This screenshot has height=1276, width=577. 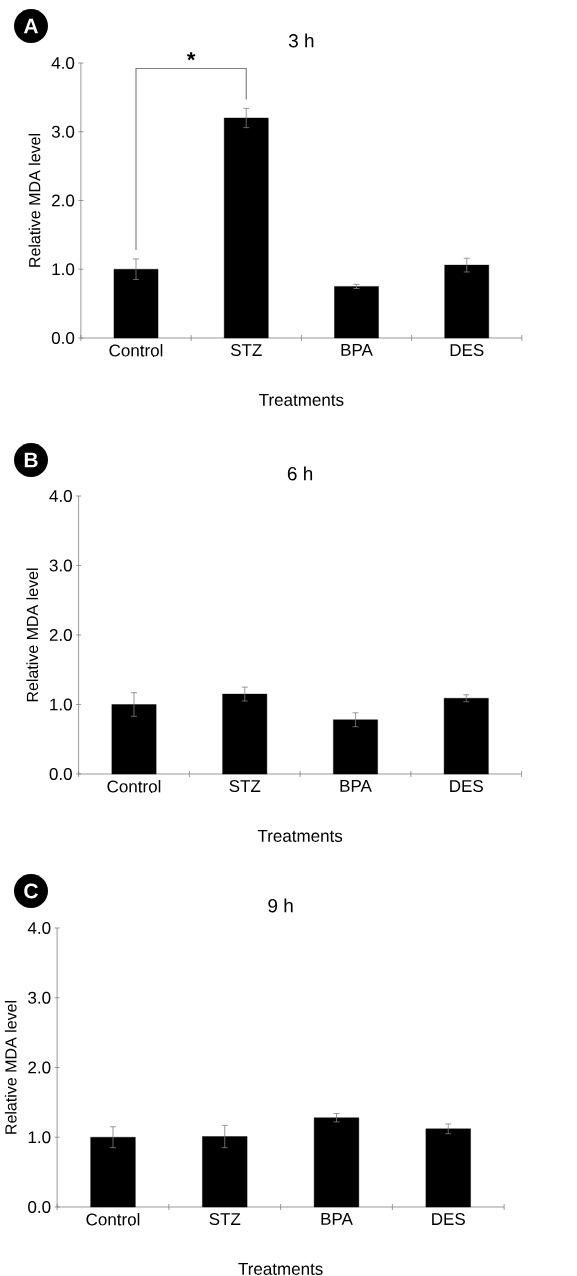 I want to click on chart-title: 9 h, so click(x=280, y=905).